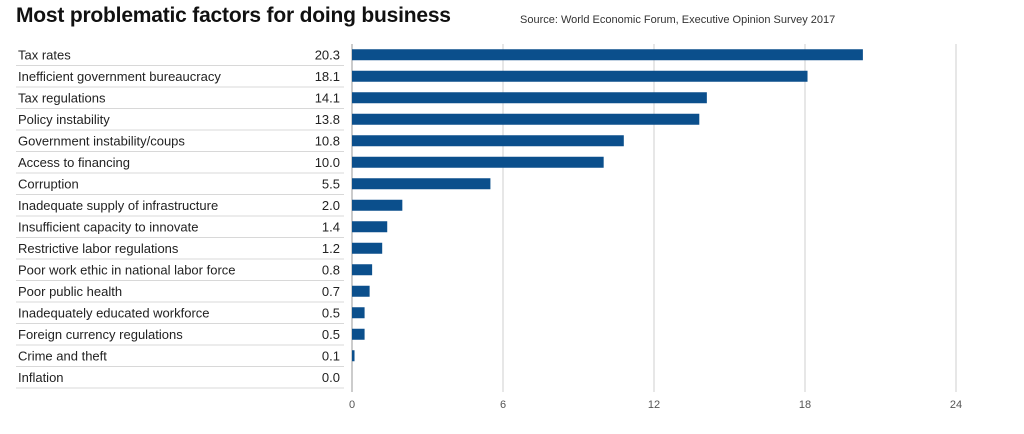  Describe the element at coordinates (118, 205) in the screenshot. I see `category-label: Inadequate supply of infrastructure` at that location.